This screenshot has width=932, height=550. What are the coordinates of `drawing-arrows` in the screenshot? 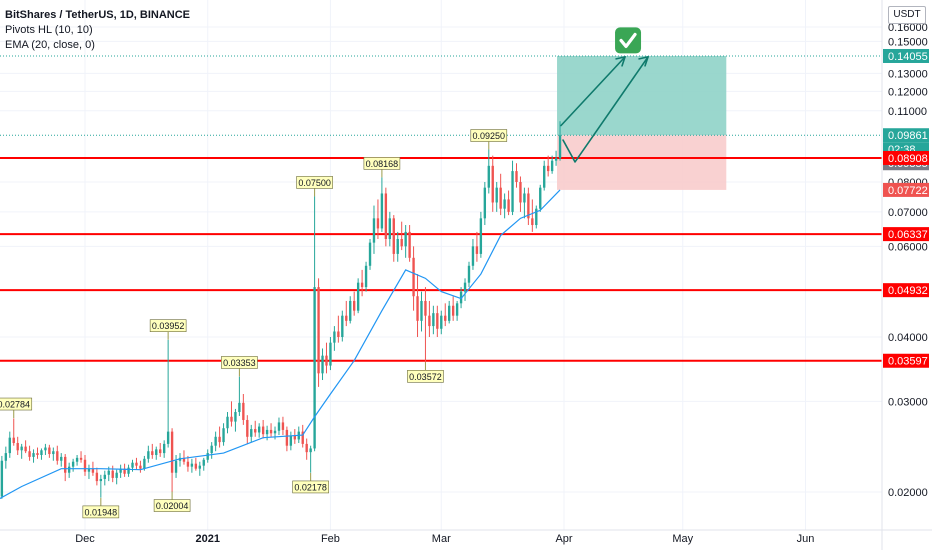 It's located at (604, 95).